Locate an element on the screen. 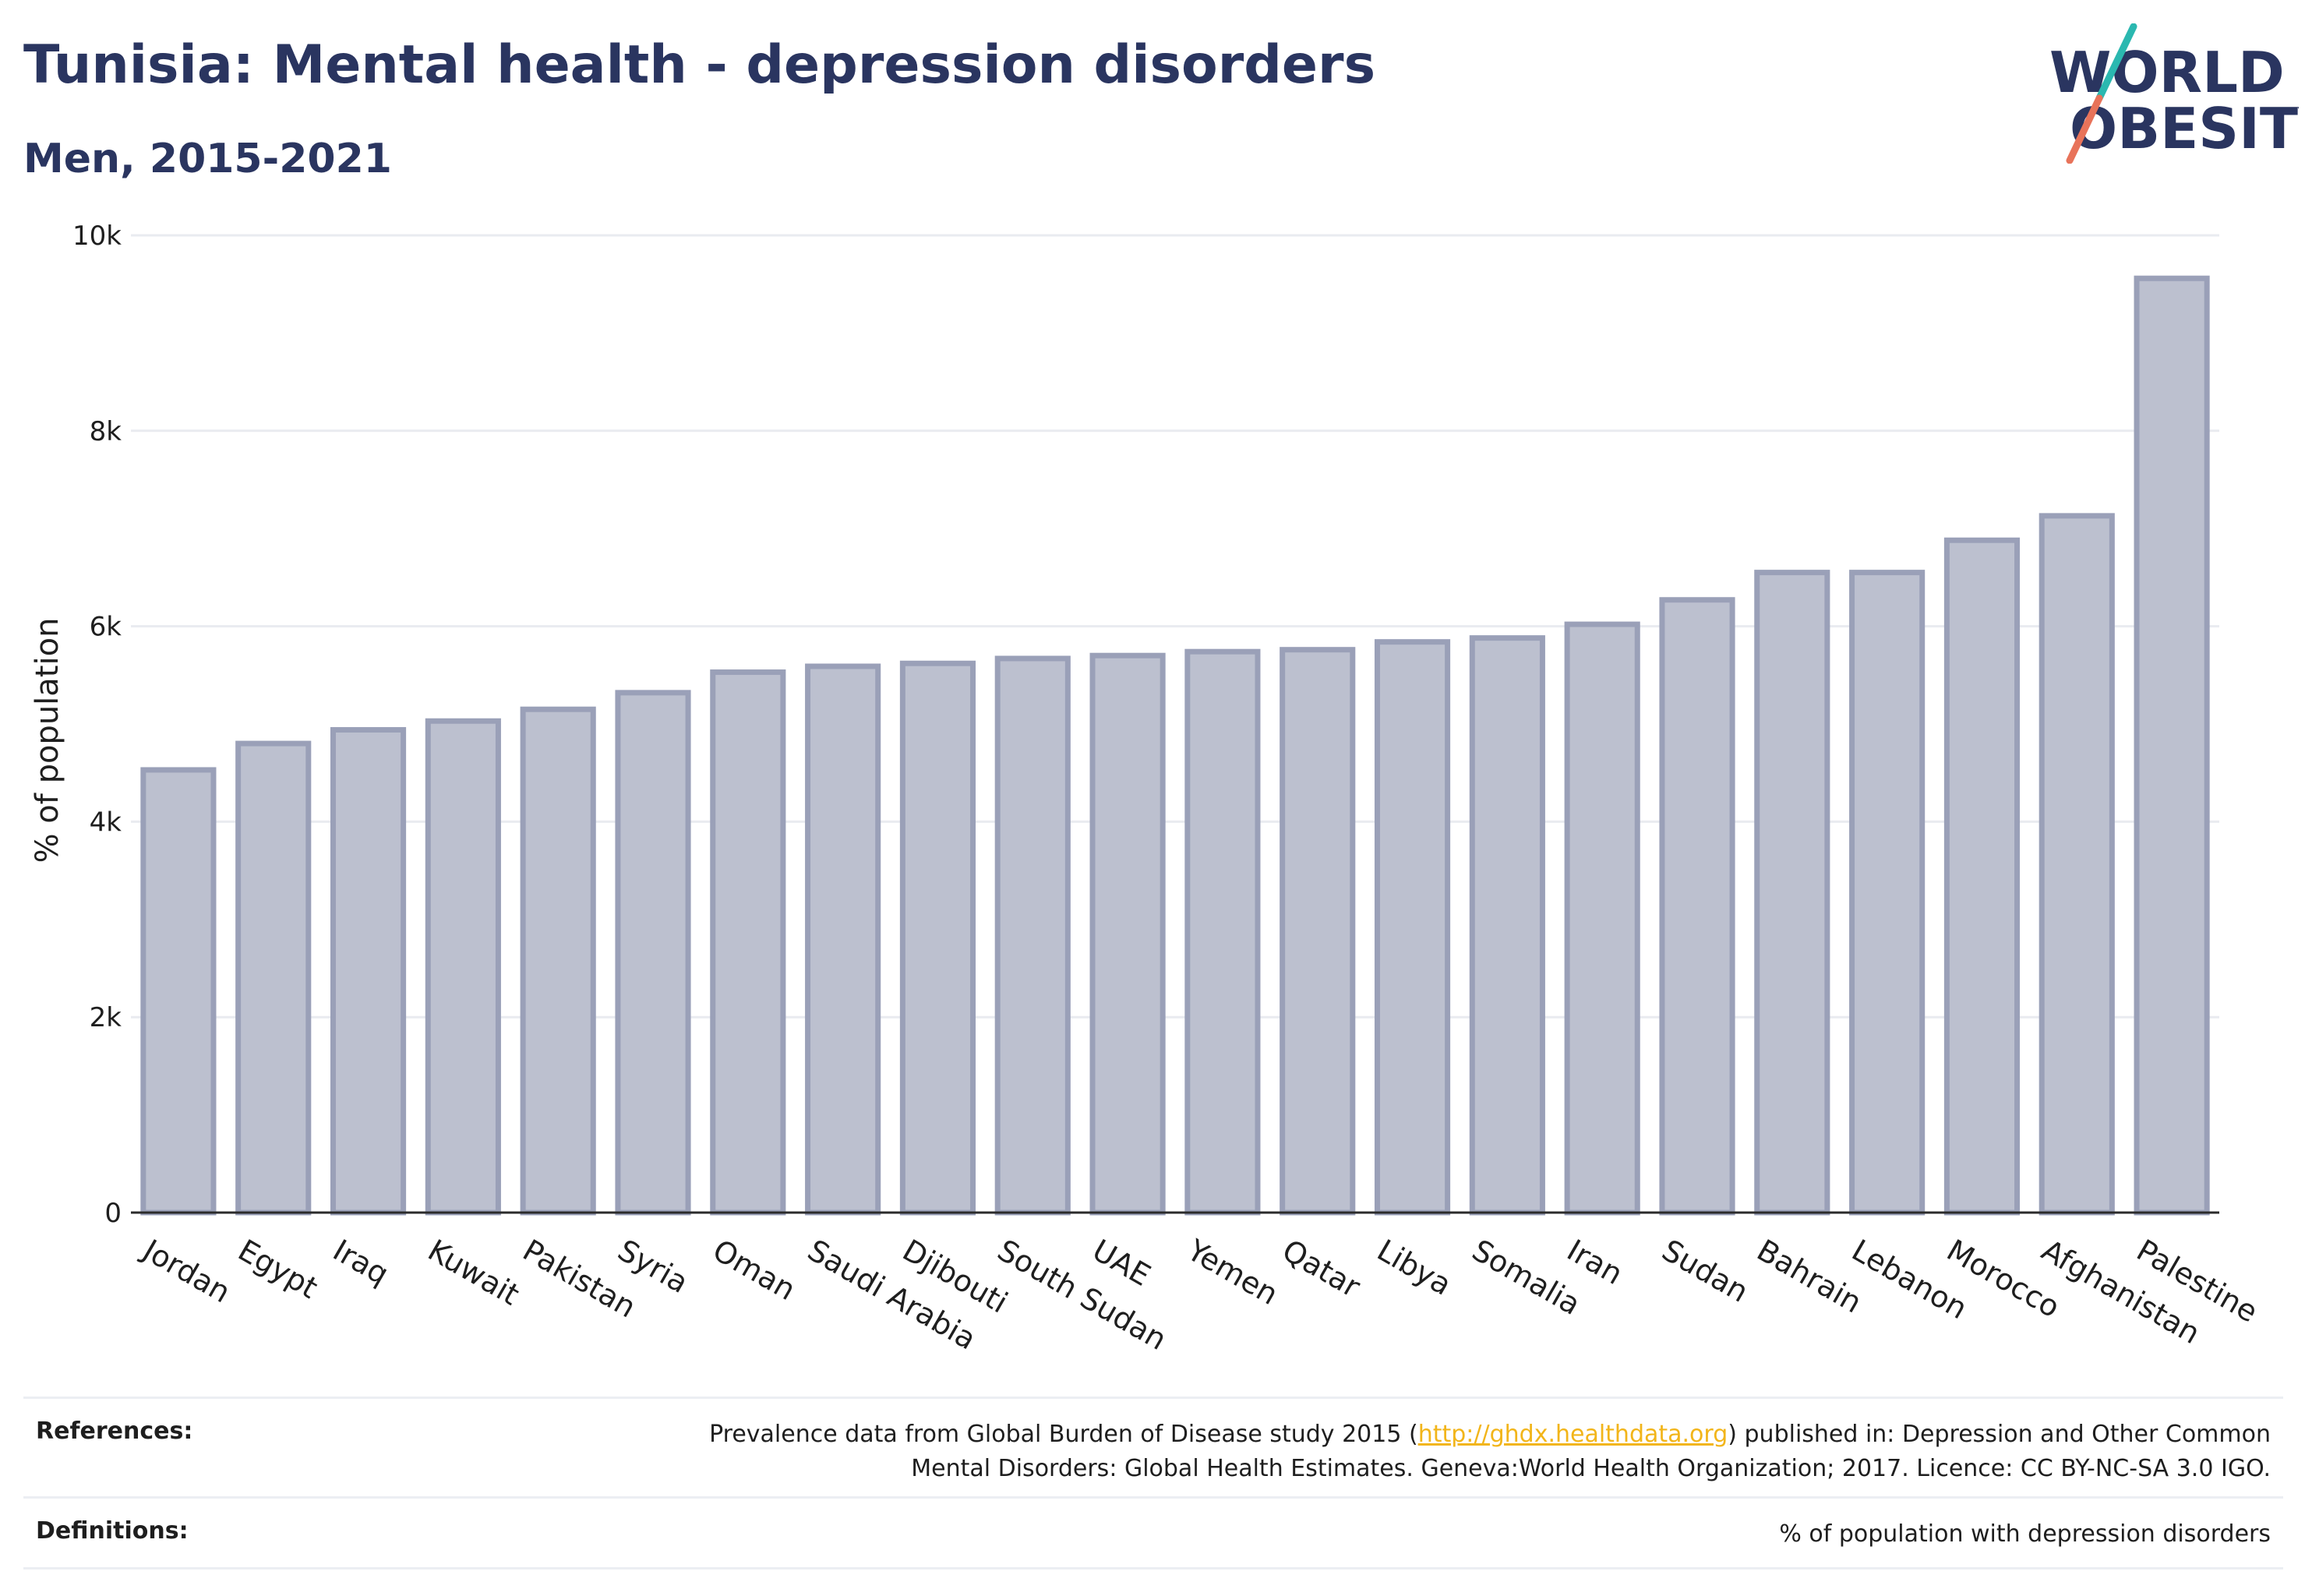 This screenshot has height=1596, width=2305. bar-syria is located at coordinates (653, 953).